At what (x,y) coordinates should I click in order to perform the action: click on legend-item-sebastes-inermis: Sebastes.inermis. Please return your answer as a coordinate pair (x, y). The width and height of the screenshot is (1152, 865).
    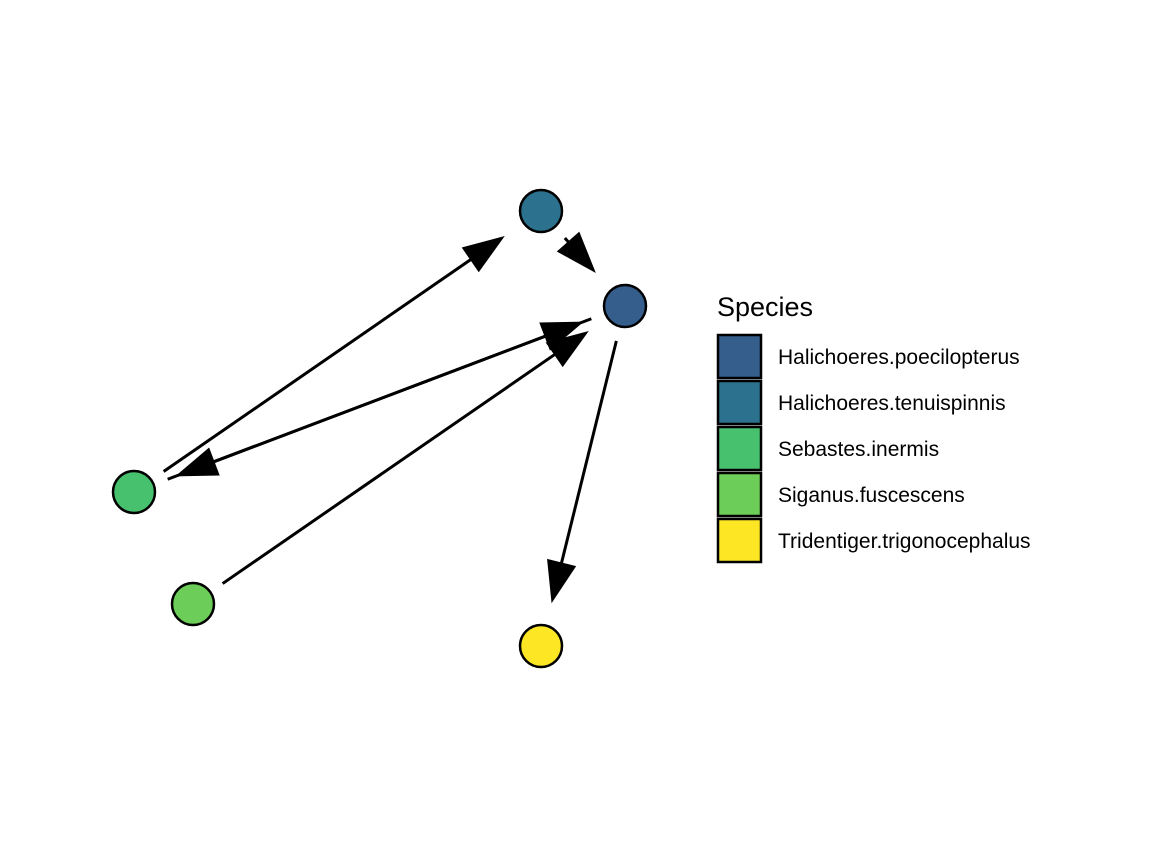
    Looking at the image, I should click on (827, 448).